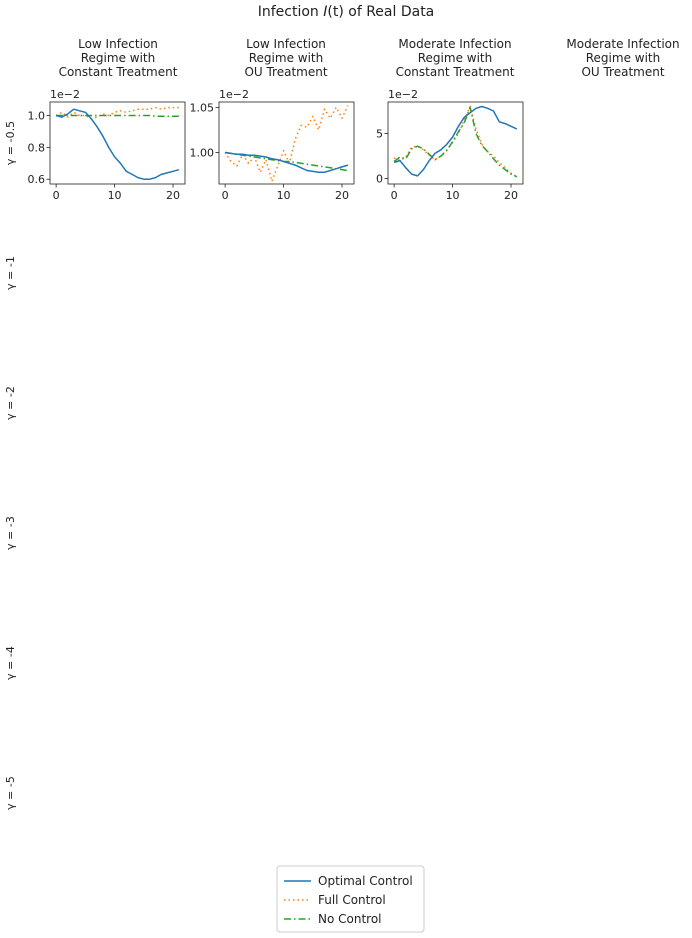  I want to click on row-labels: γ = -0.5 γ = -1 γ = -2 γ = -3 γ = -4 γ = -5, so click(10, 465).